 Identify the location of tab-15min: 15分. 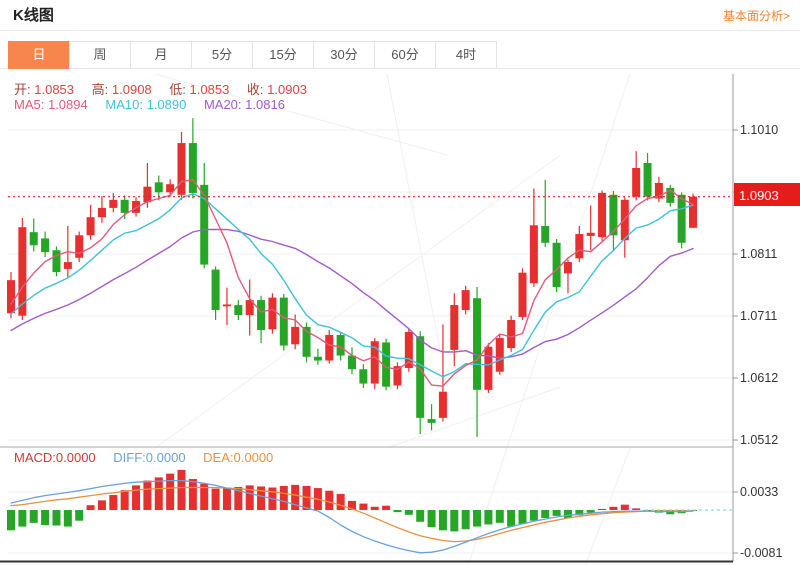
(283, 55).